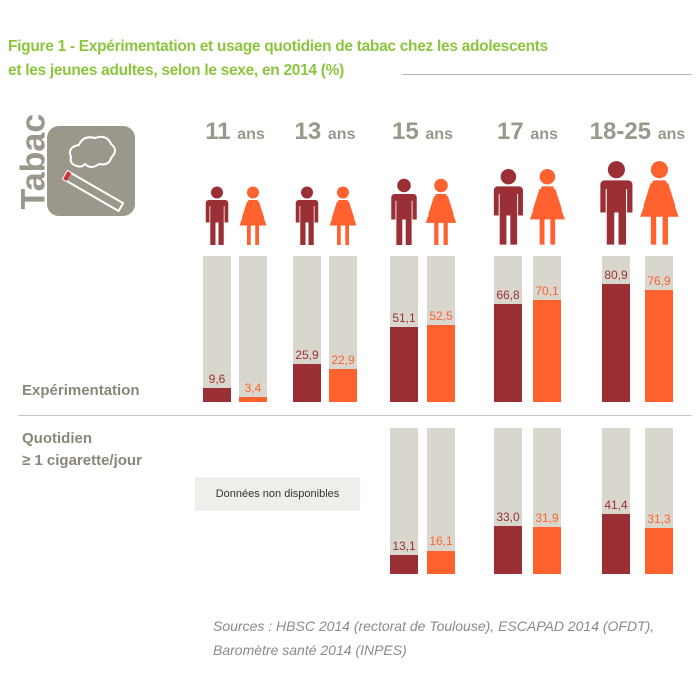 This screenshot has width=700, height=700. What do you see at coordinates (404, 318) in the screenshot?
I see `value-label: 51,1` at bounding box center [404, 318].